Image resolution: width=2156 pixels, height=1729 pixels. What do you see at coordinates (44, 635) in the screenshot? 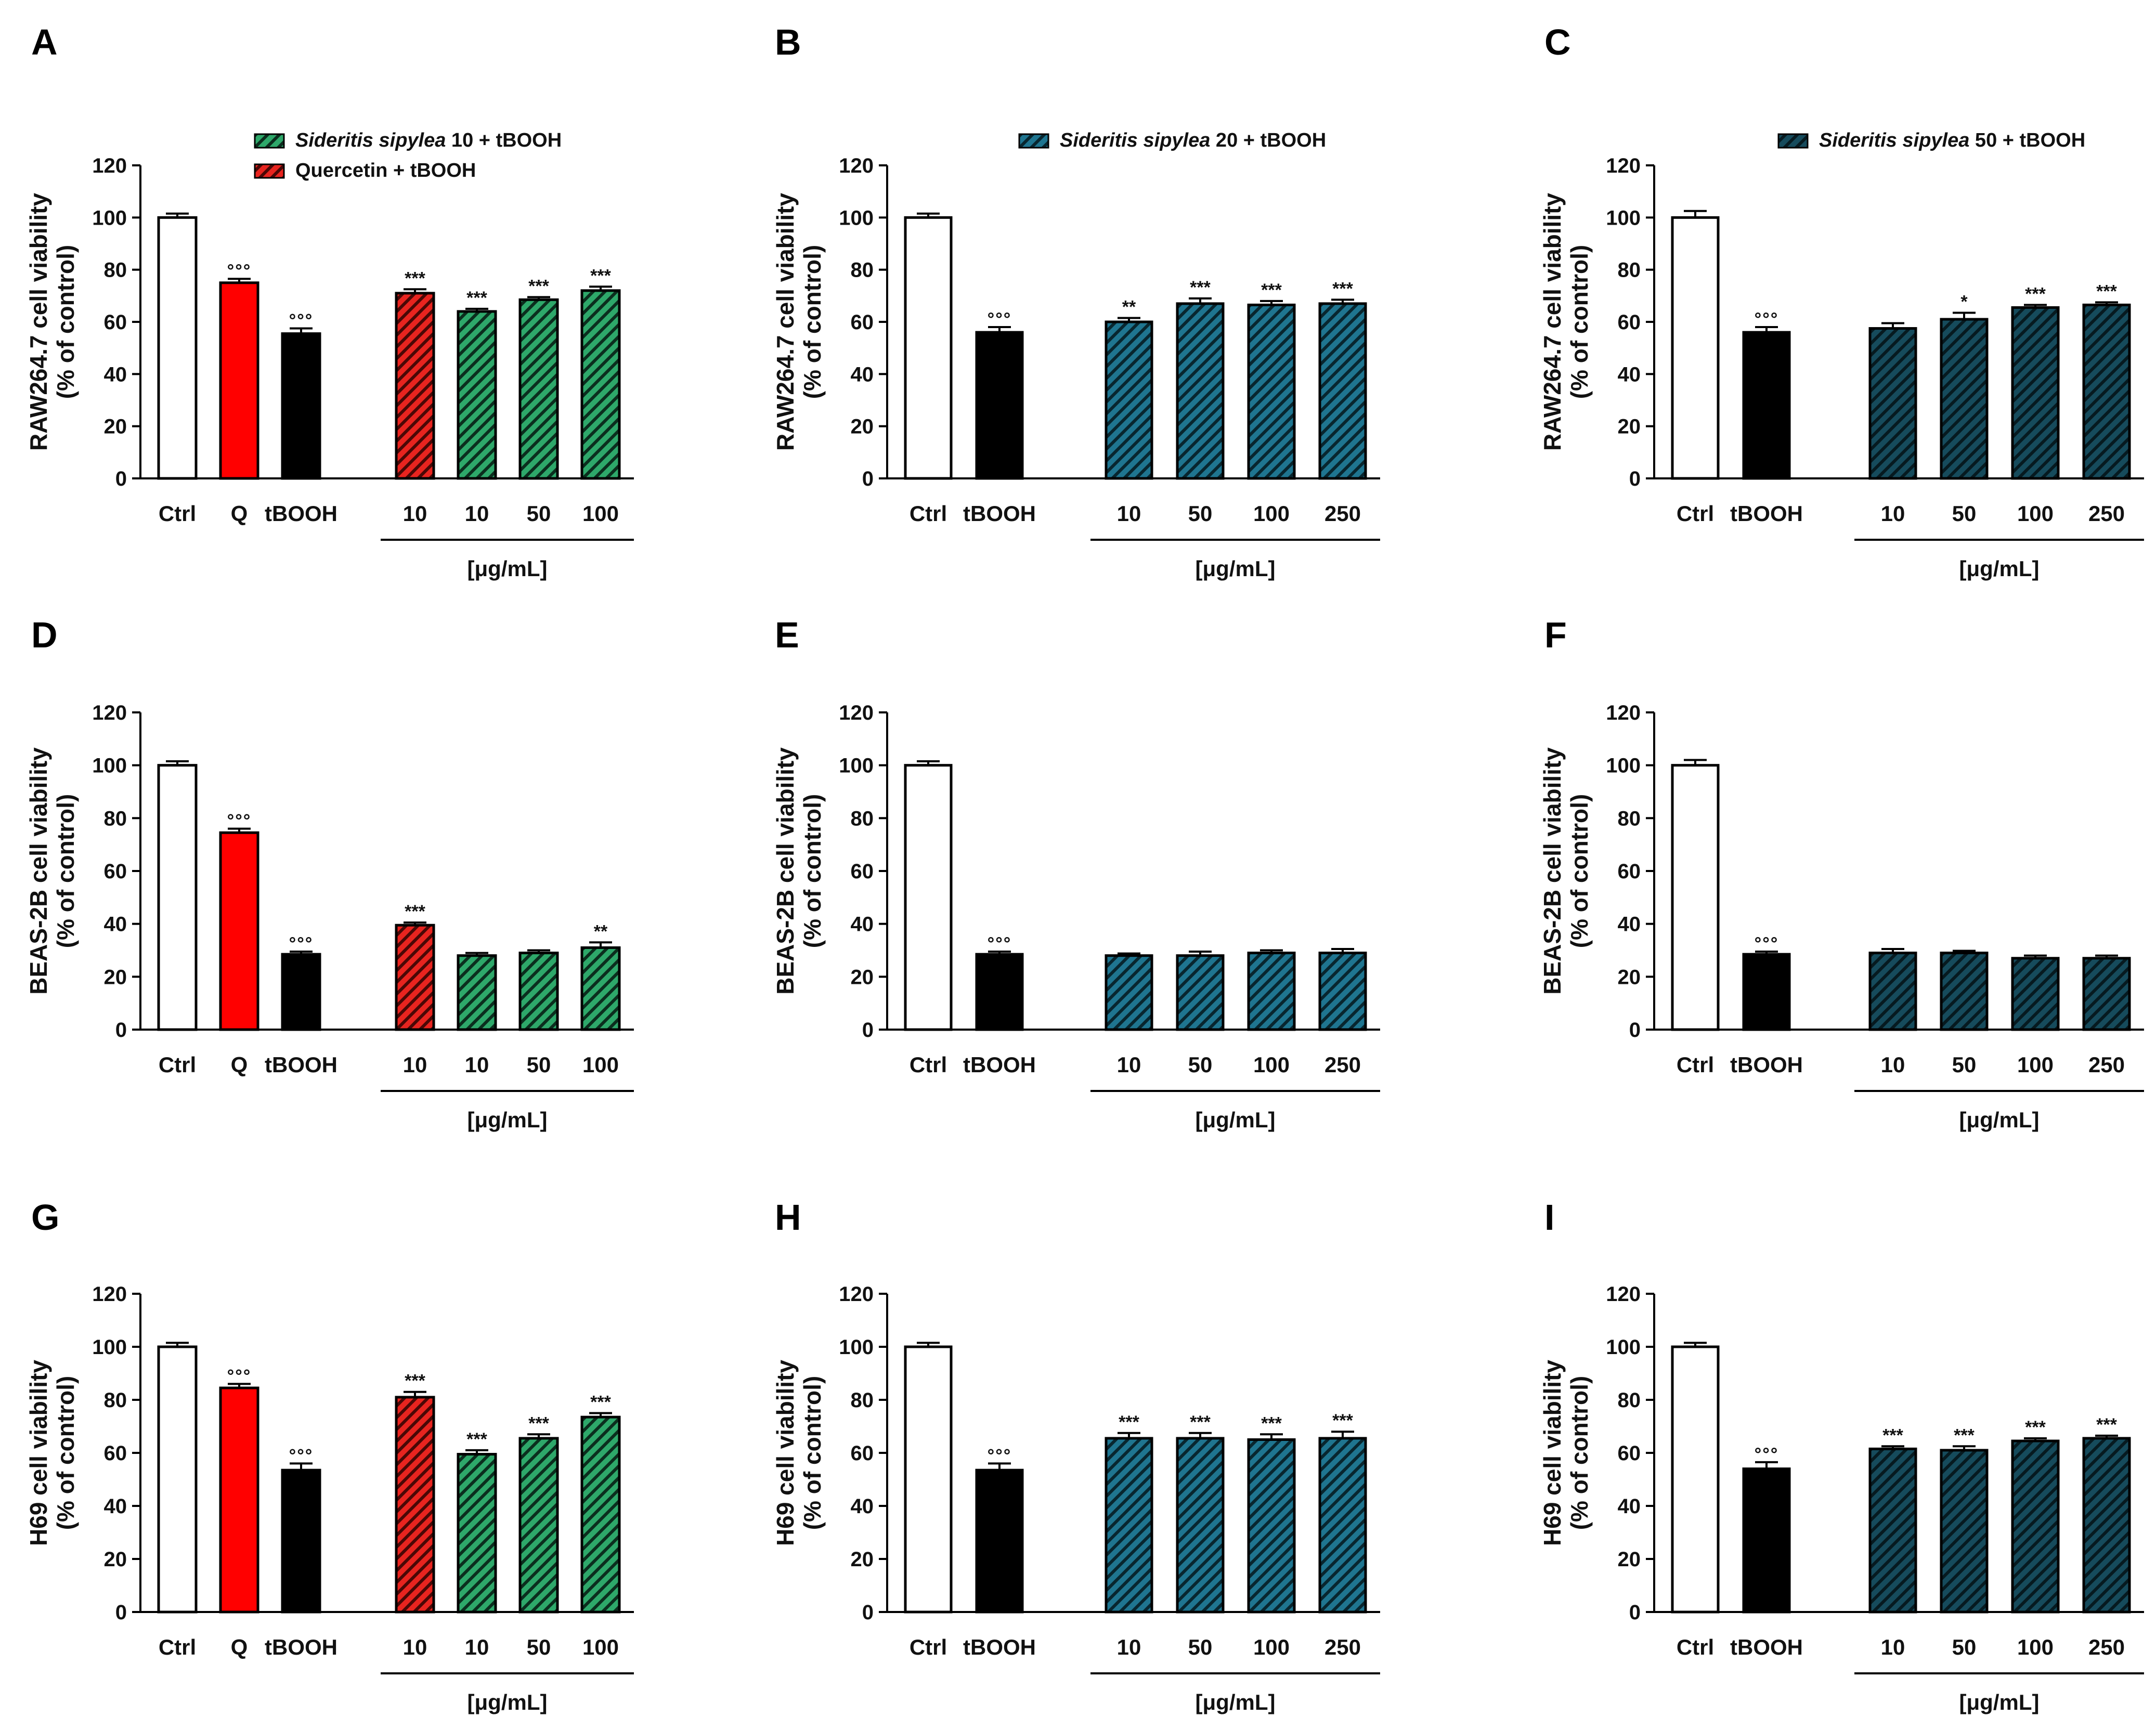
I see `panel-letter: D` at bounding box center [44, 635].